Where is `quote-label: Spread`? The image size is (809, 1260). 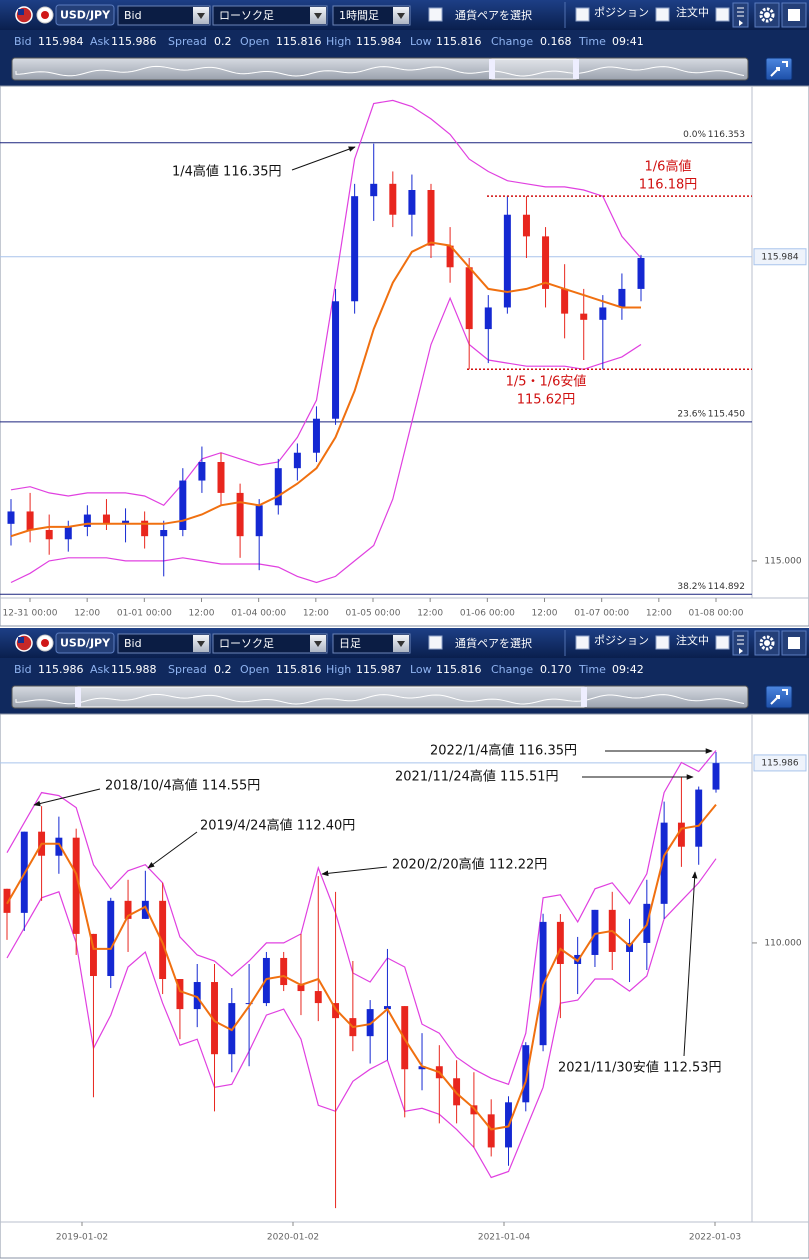
quote-label: Spread is located at coordinates (187, 669).